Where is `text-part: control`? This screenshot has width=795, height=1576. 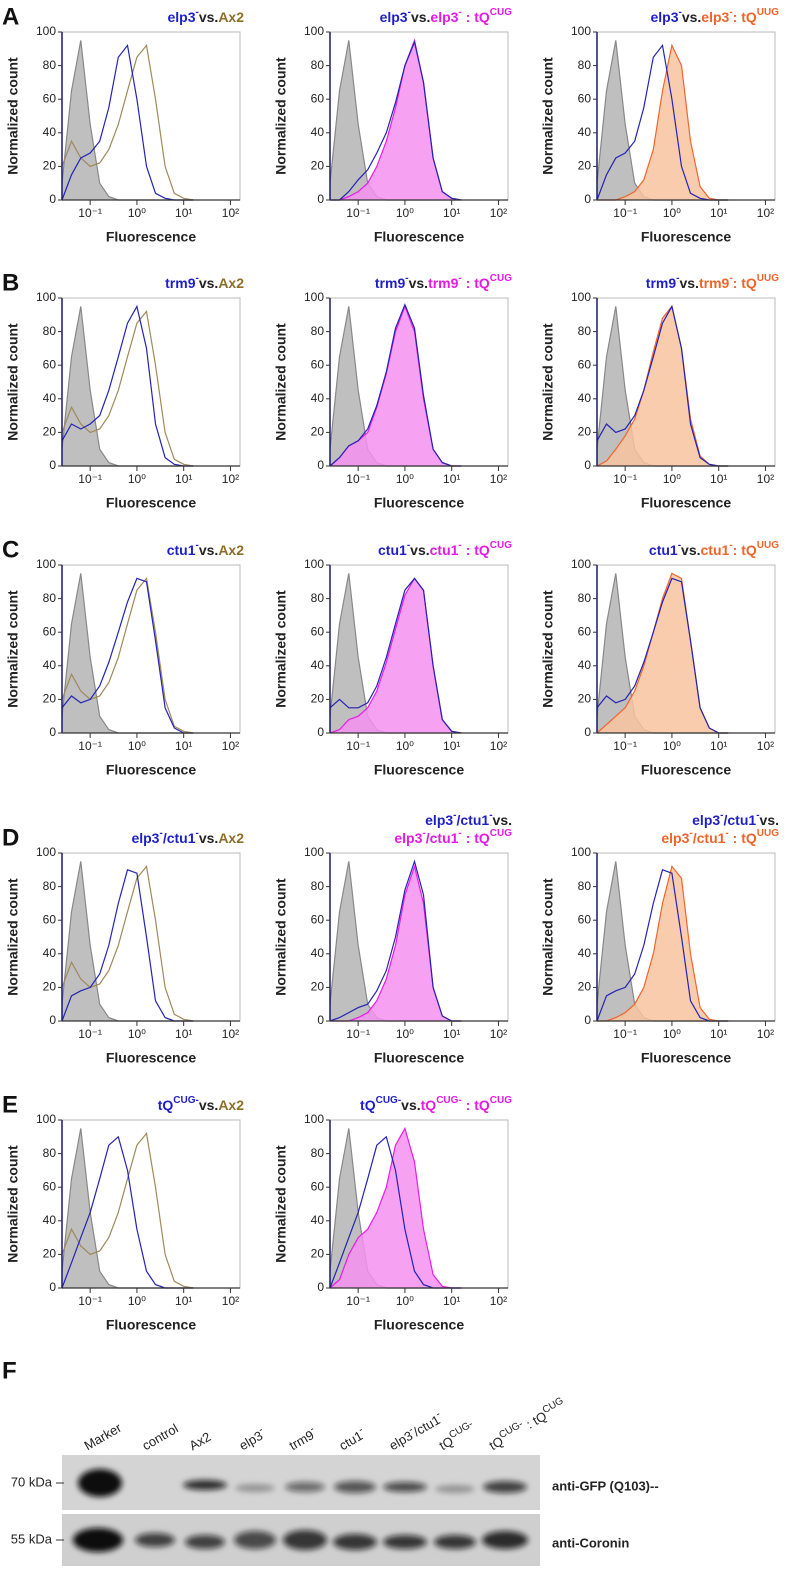 text-part: control is located at coordinates (160, 1437).